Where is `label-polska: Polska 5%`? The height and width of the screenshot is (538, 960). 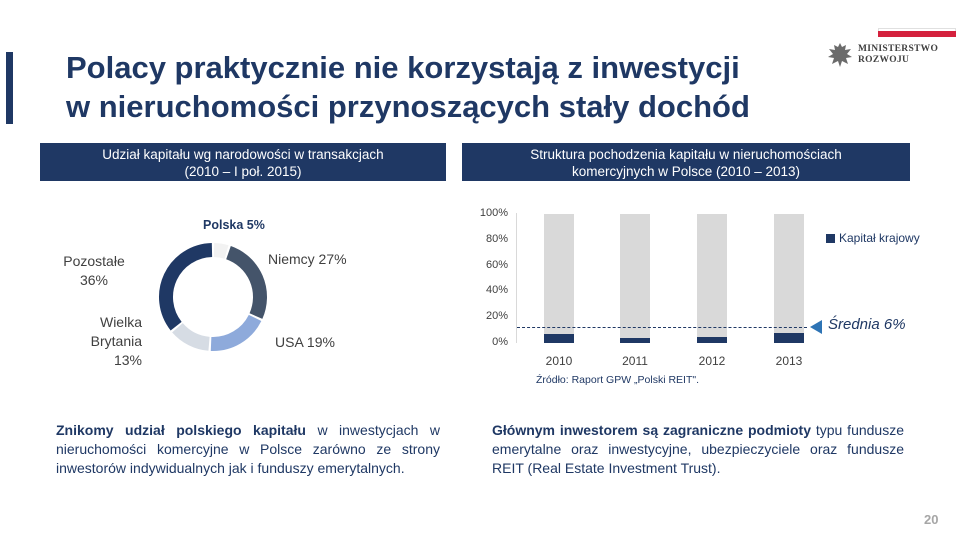 label-polska: Polska 5% is located at coordinates (234, 225).